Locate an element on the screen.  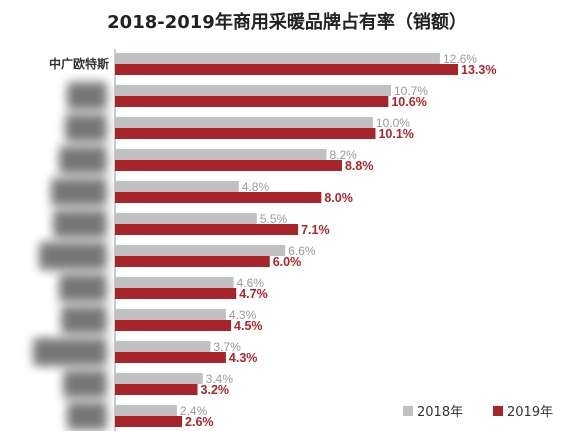
redacted-brand-labels is located at coordinates (70, 256).